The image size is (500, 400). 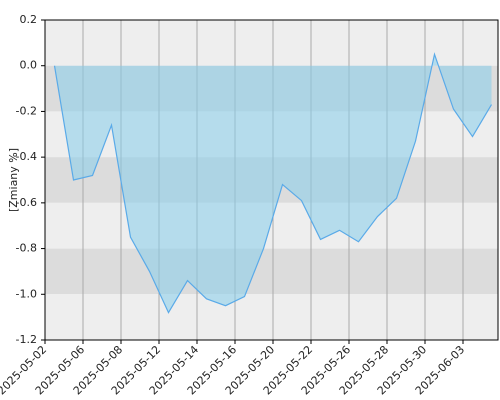 I want to click on y-tick-label: -0.4, so click(x=26, y=156).